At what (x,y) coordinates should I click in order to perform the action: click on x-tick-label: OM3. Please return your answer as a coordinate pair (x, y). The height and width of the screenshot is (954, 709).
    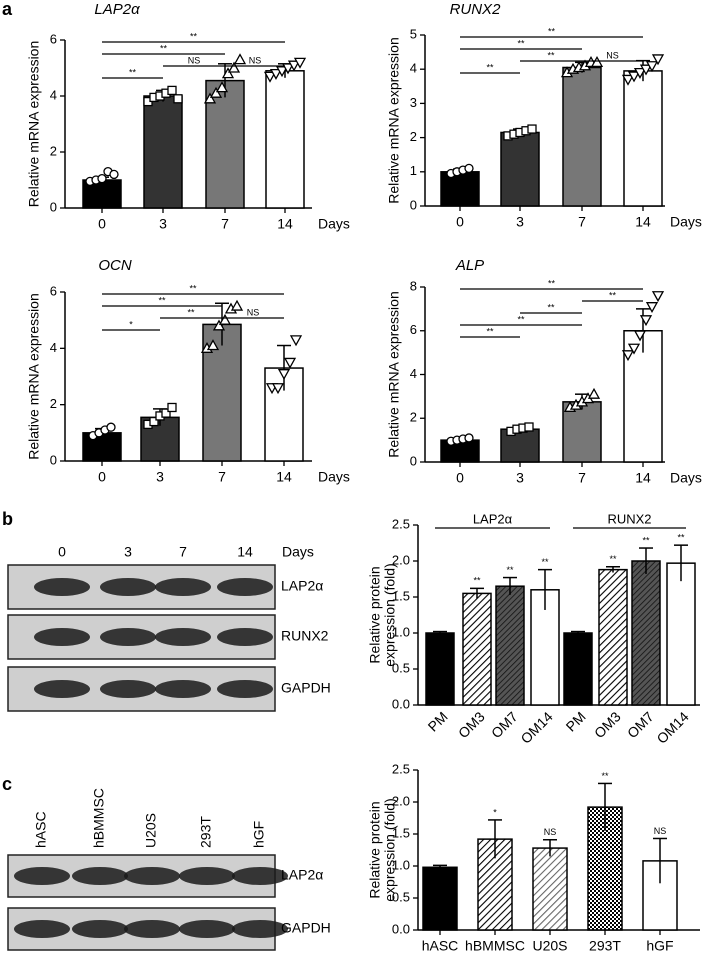
    Looking at the image, I should click on (607, 724).